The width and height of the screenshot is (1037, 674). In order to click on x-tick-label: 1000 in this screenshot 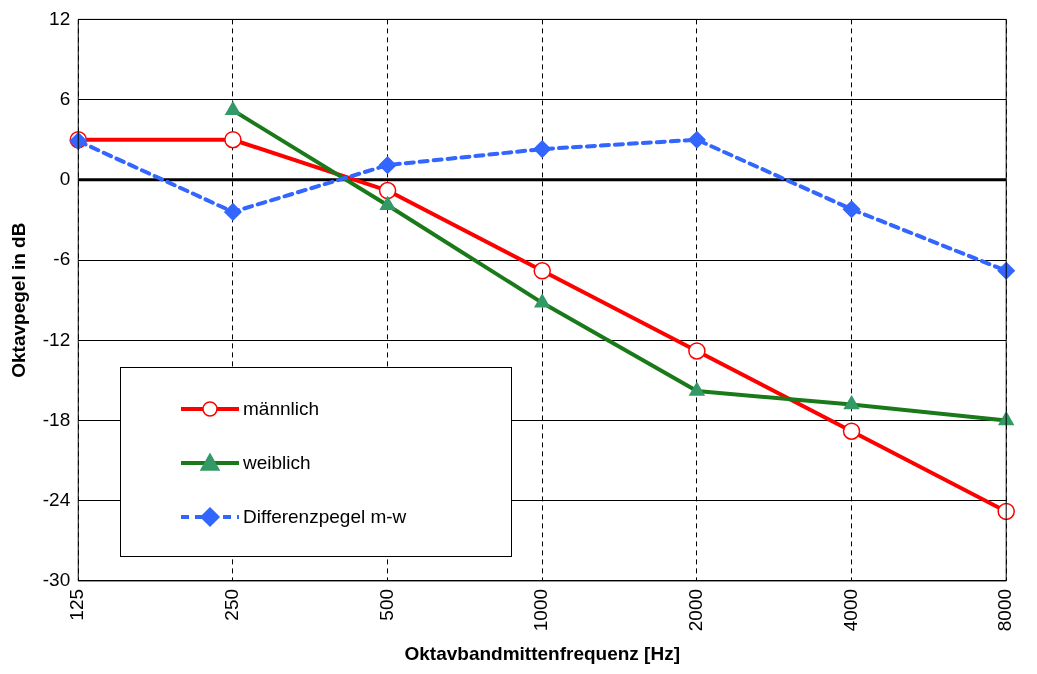, I will do `click(541, 610)`.